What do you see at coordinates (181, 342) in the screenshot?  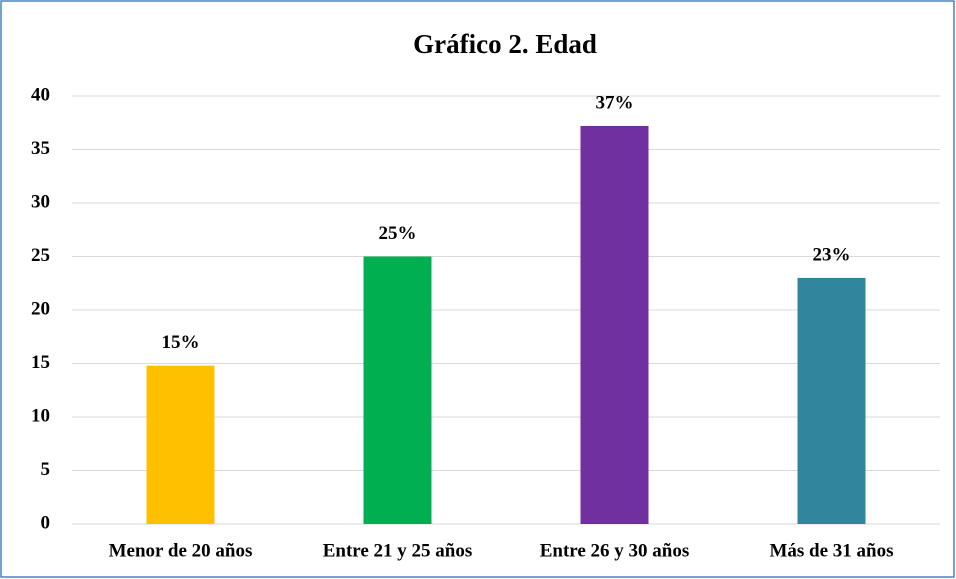 I see `value-label: 15%` at bounding box center [181, 342].